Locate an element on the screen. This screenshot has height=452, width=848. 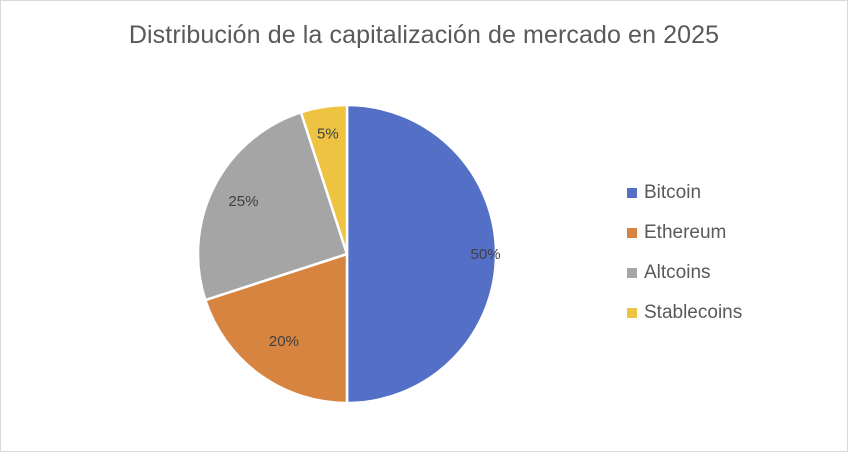
pie-slice-bitcoin is located at coordinates (421, 254).